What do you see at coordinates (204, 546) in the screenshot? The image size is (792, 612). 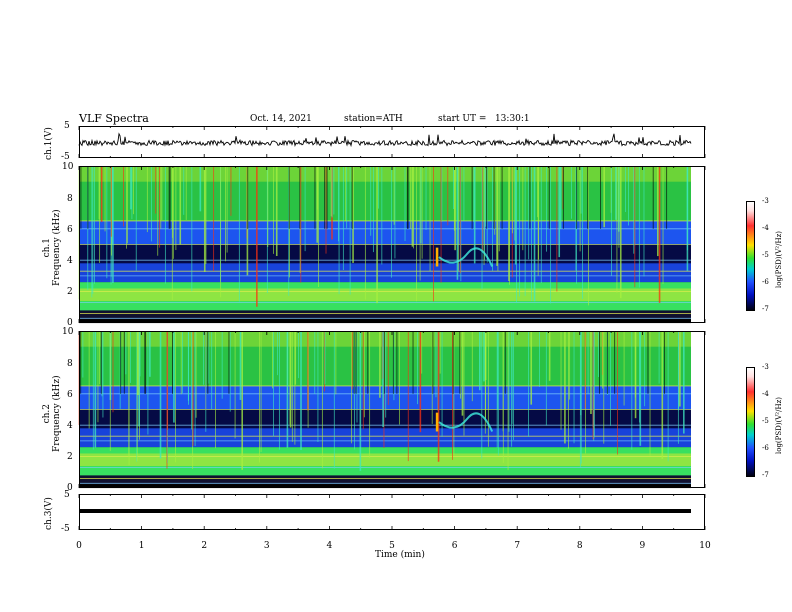 I see `x-tick-label: 2` at bounding box center [204, 546].